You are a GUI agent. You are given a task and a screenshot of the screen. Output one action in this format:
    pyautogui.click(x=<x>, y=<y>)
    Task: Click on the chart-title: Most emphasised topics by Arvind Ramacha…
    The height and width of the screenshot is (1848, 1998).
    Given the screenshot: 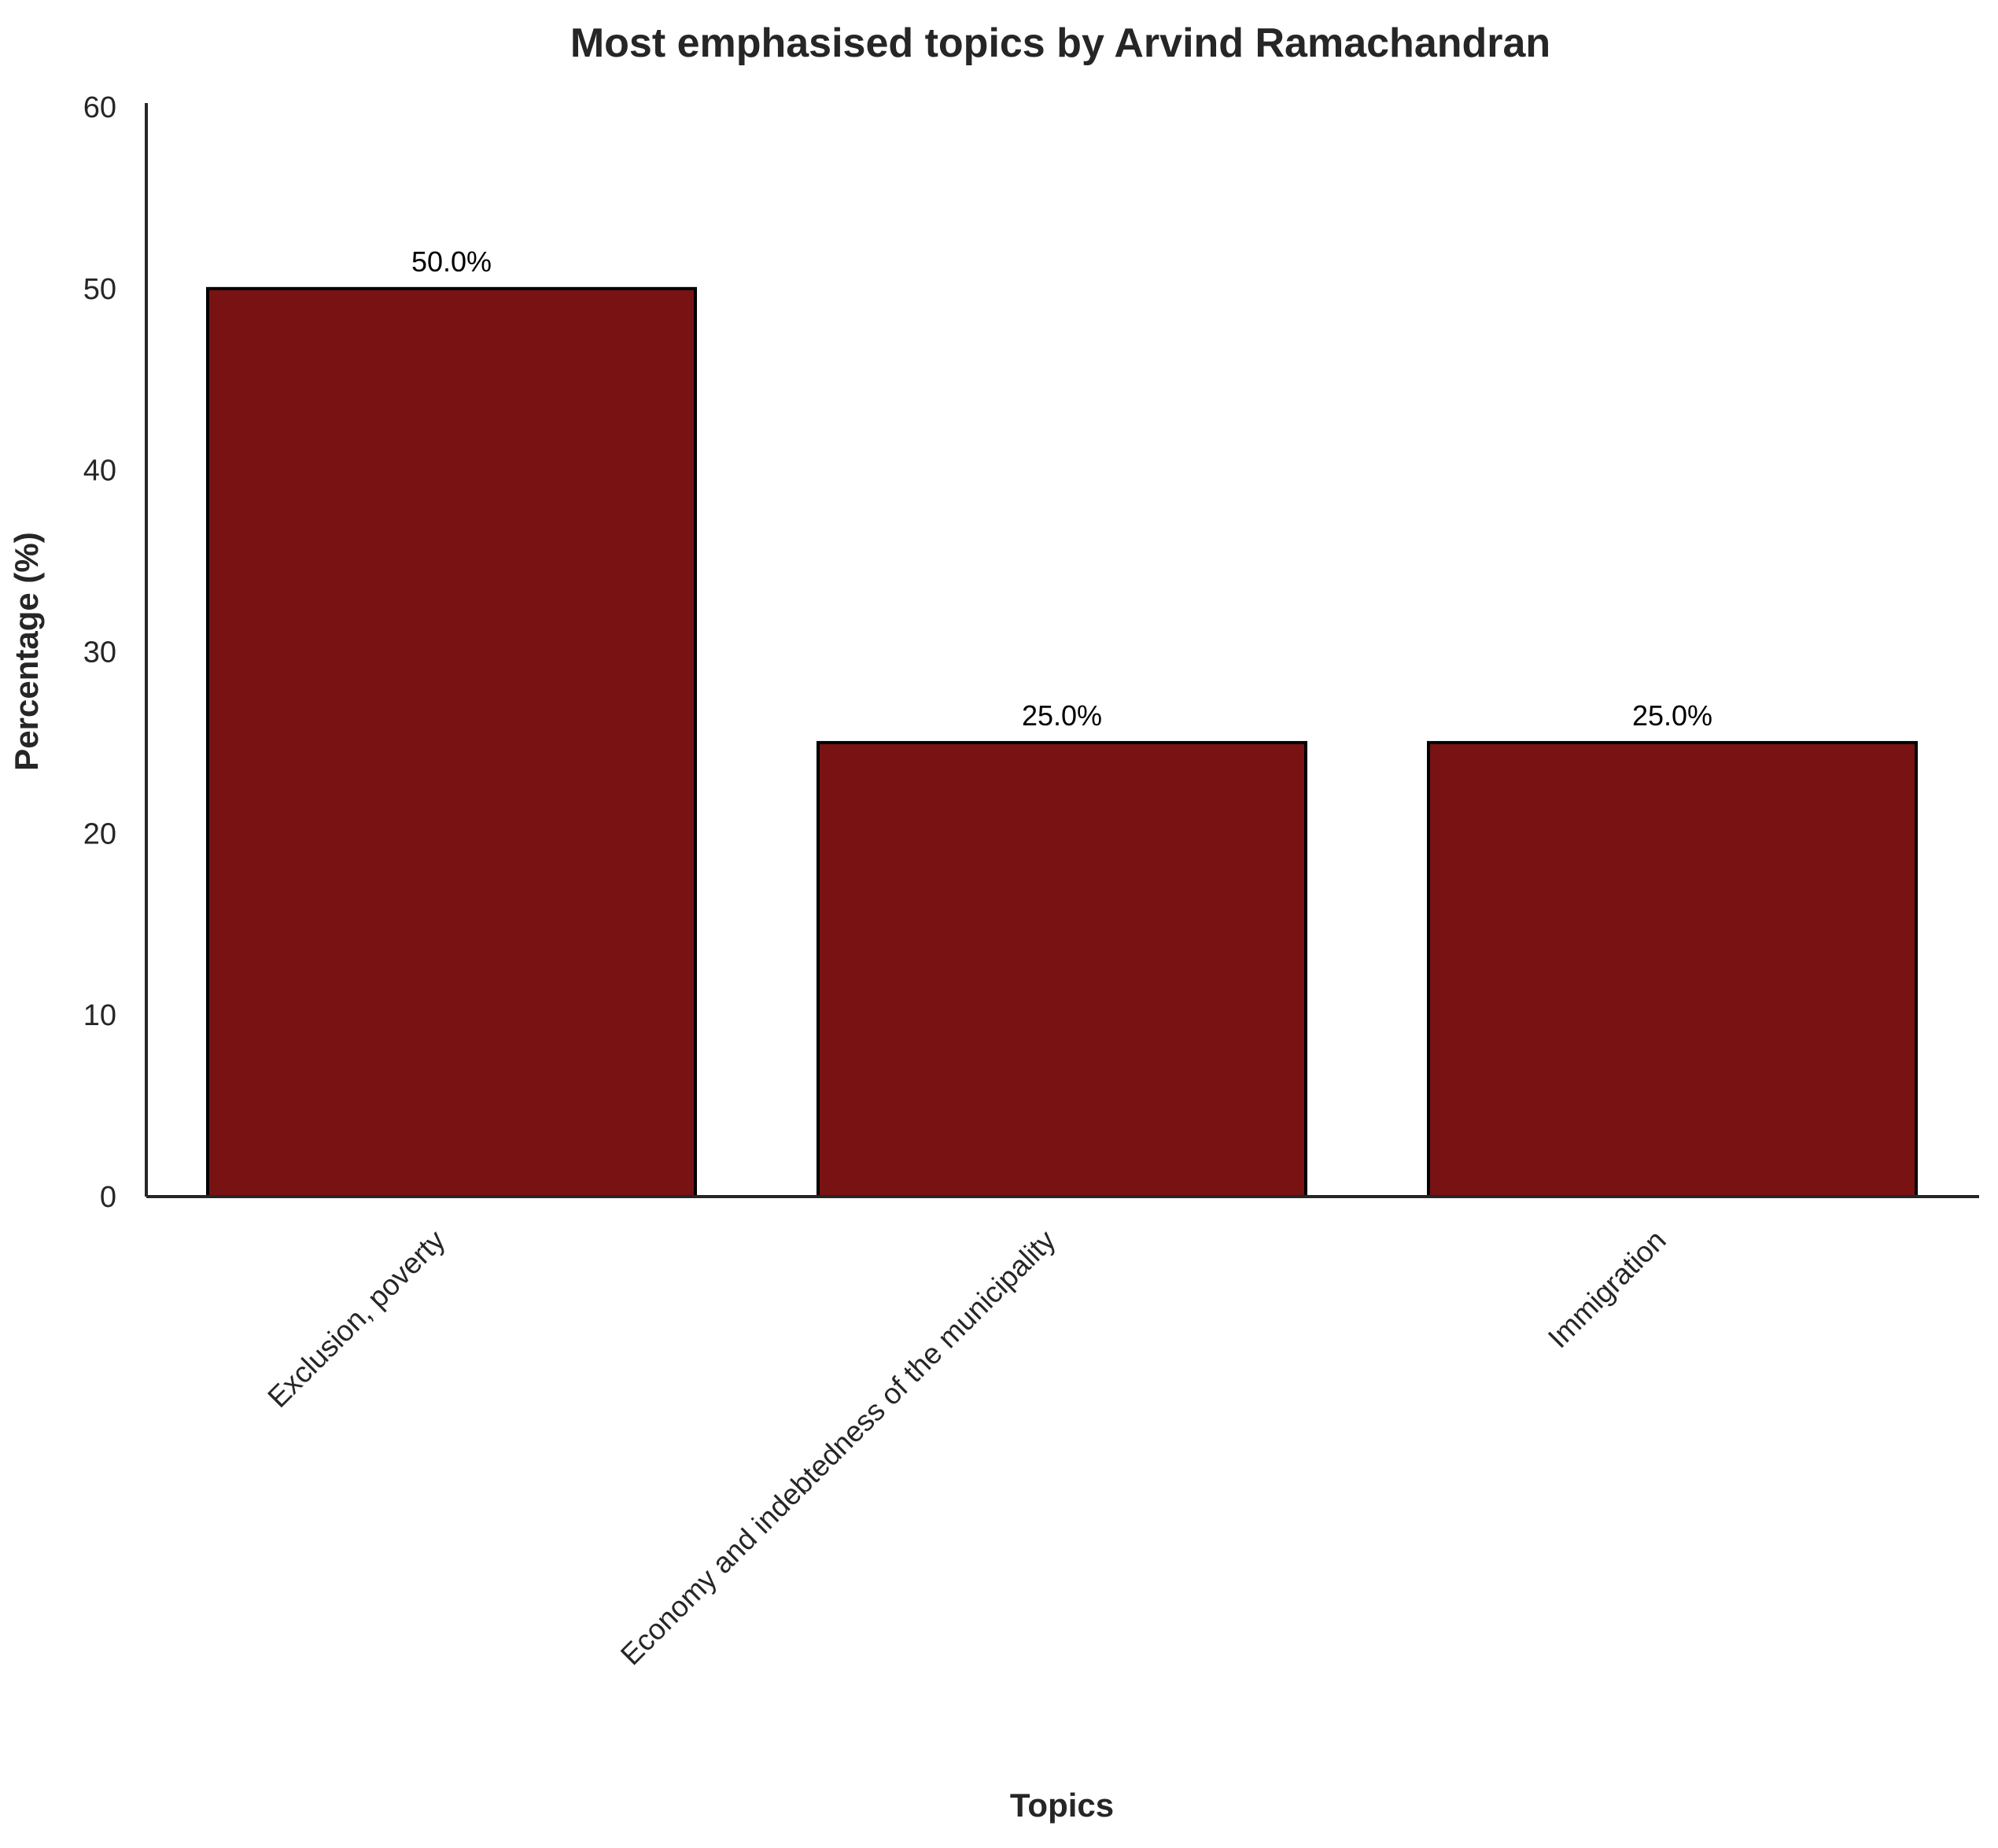 What is the action you would take?
    pyautogui.click(x=1060, y=43)
    